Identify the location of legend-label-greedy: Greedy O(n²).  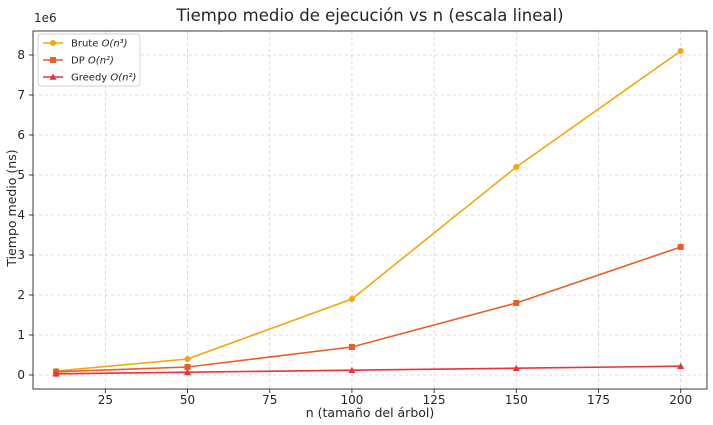
(103, 78).